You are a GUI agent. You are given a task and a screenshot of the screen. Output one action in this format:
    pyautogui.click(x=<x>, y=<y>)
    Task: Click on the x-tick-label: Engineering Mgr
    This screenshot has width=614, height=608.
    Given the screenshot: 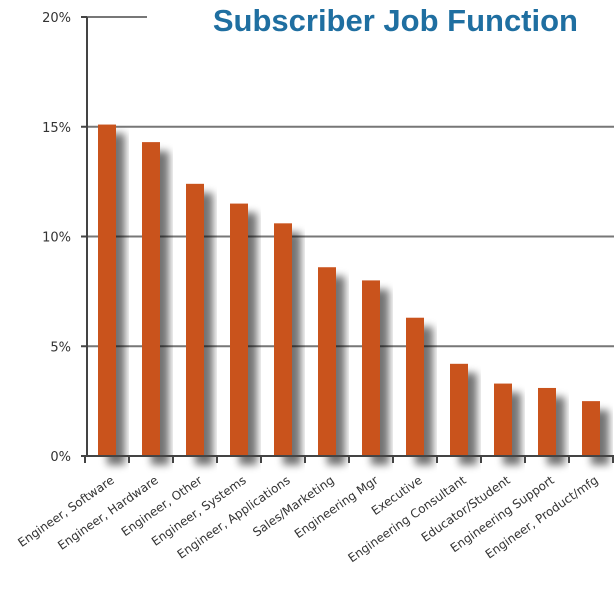 What is the action you would take?
    pyautogui.click(x=336, y=507)
    